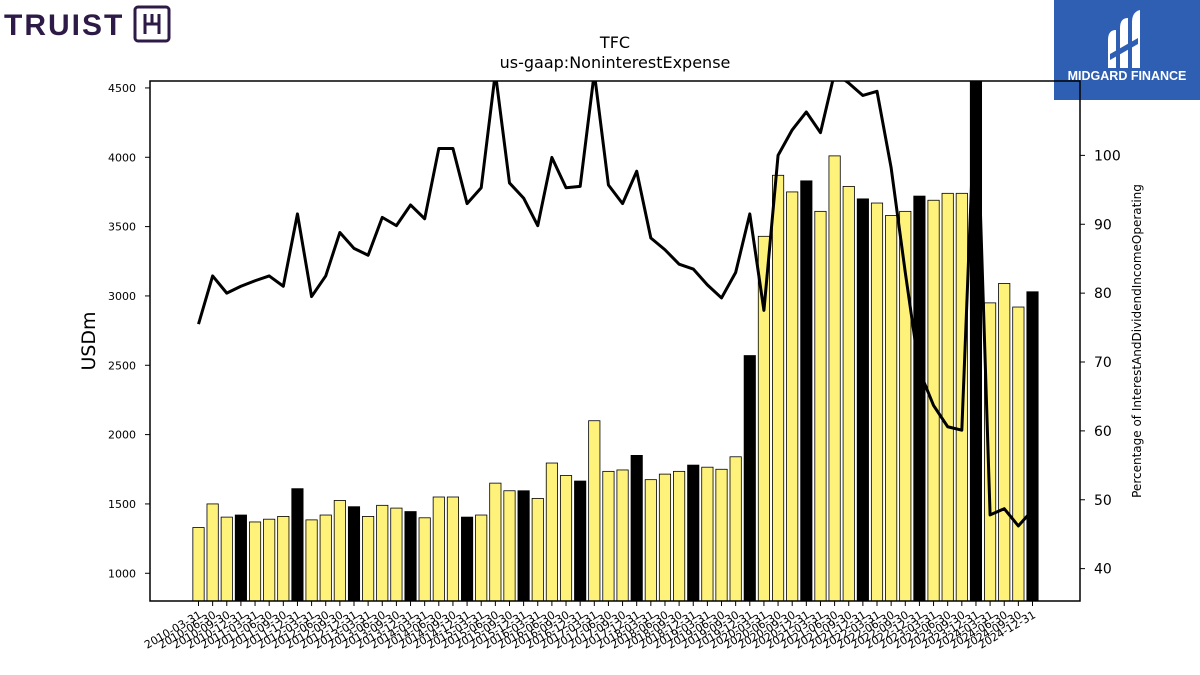 This screenshot has width=1200, height=675. What do you see at coordinates (122, 157) in the screenshot?
I see `y-tick-label: 4000` at bounding box center [122, 157].